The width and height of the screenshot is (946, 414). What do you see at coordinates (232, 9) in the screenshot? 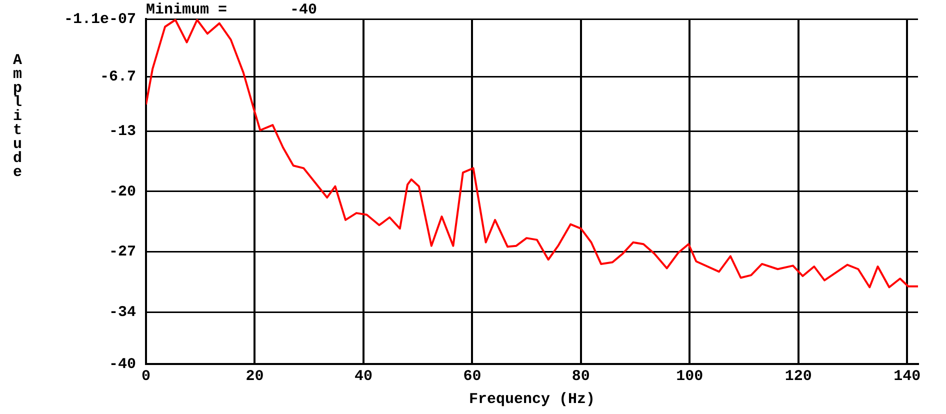
I see `text: Minimum = -40` at bounding box center [232, 9].